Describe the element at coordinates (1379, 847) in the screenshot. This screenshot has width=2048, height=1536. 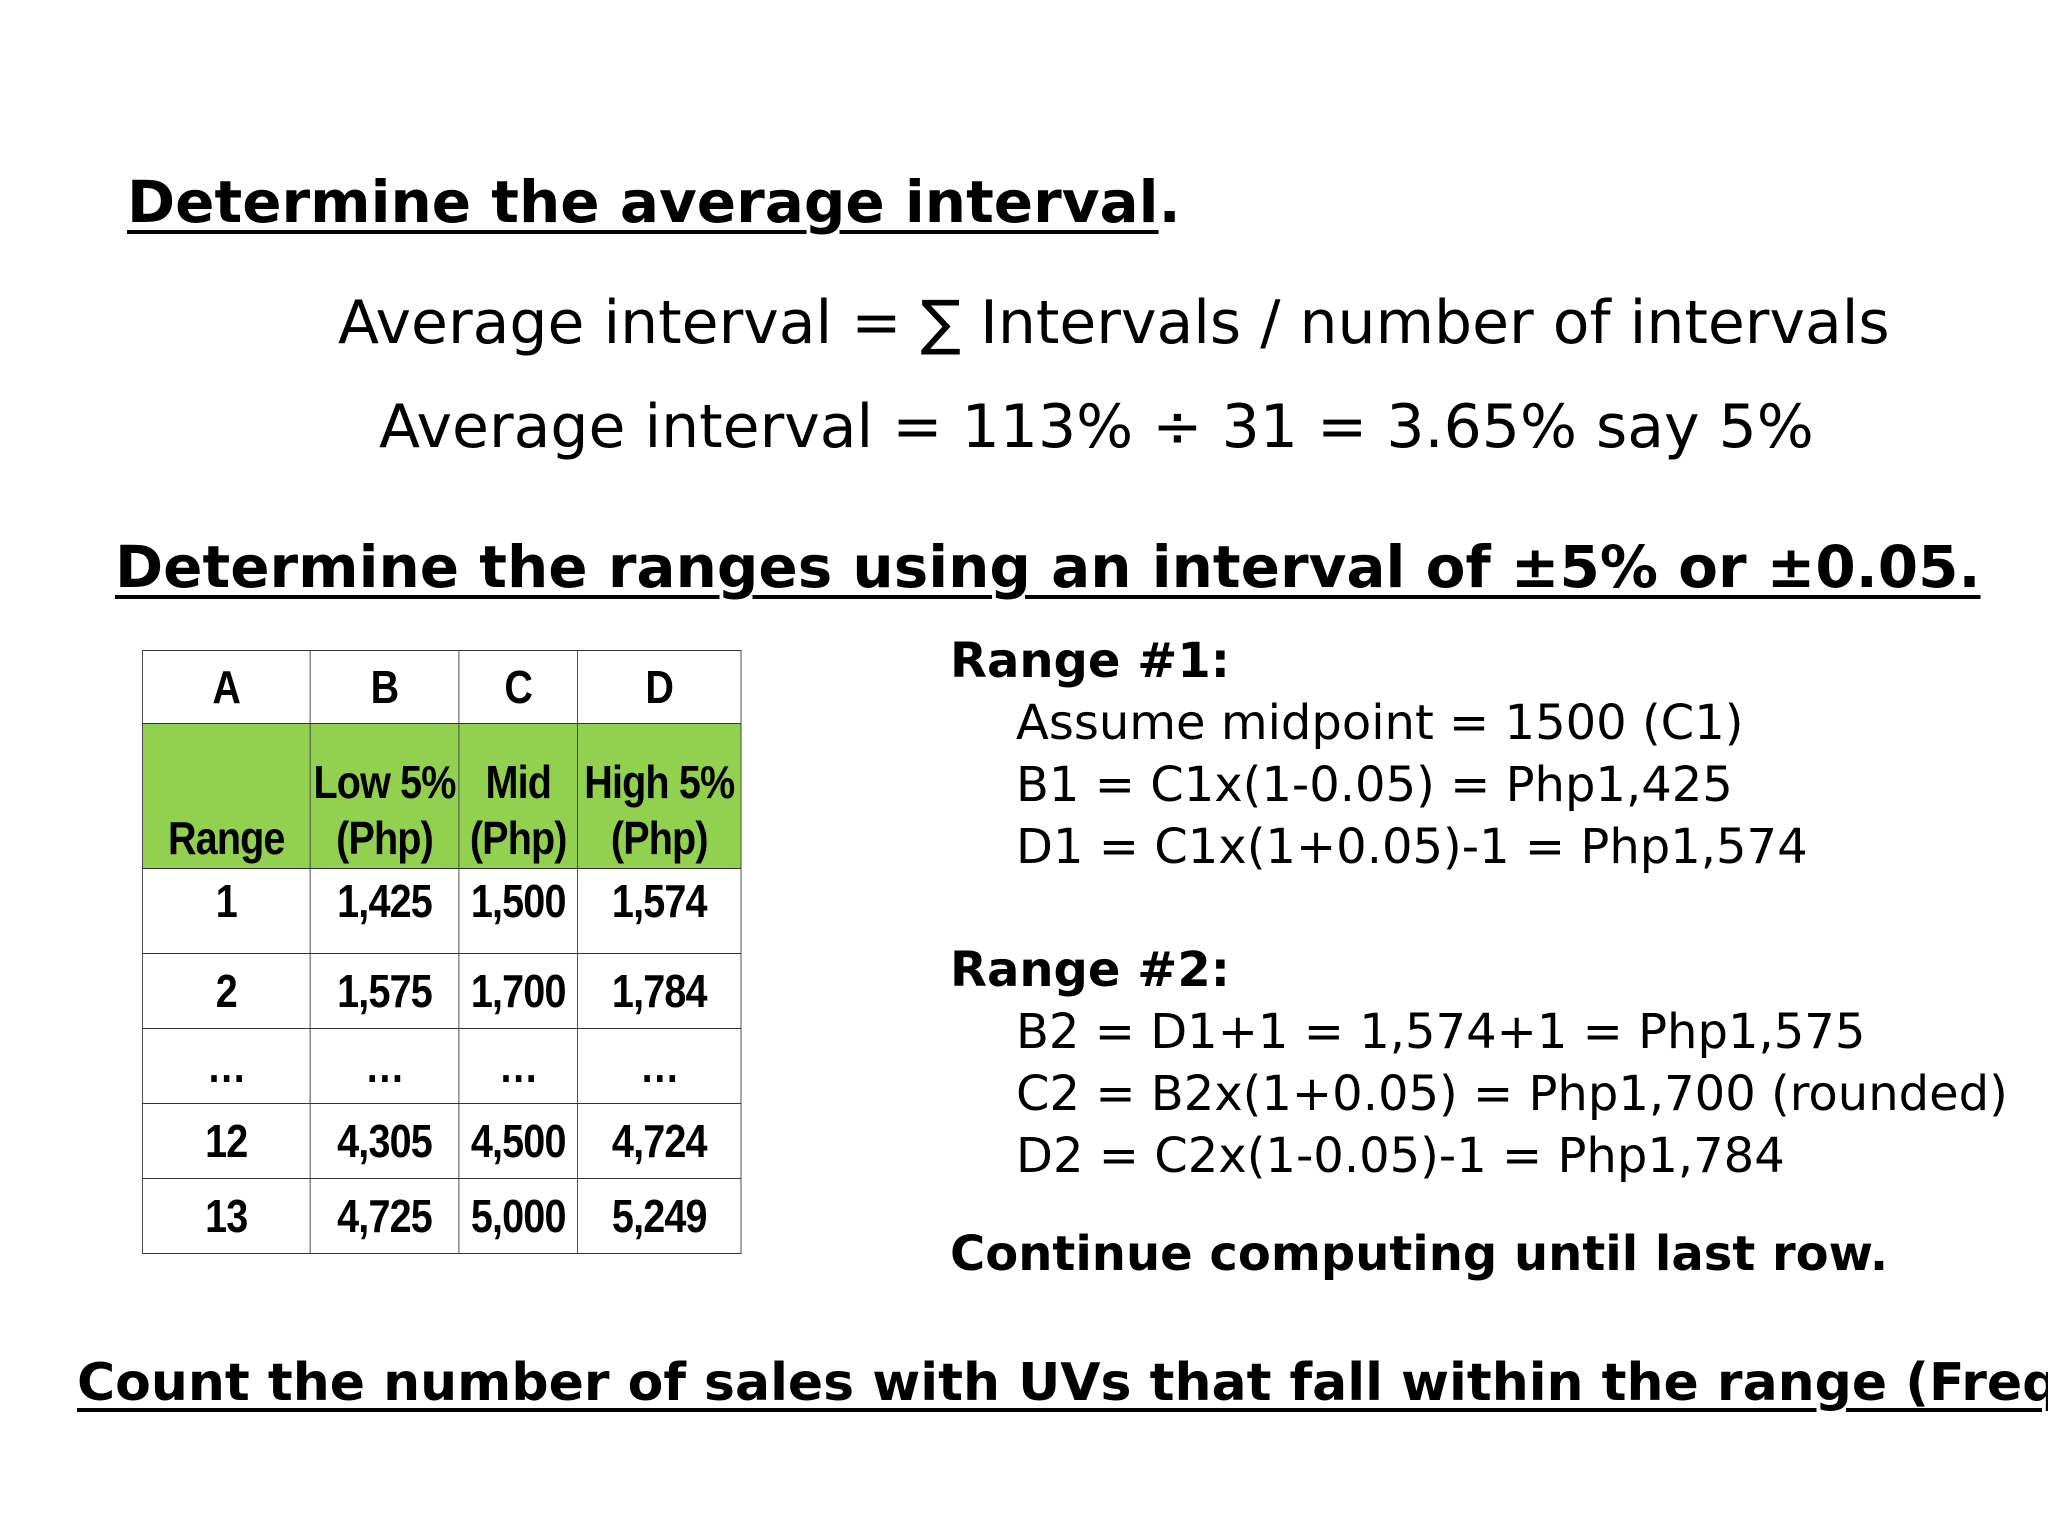
I see `range-1-line: D1 = C1x(1+0.05)-1 = Php1,574` at that location.